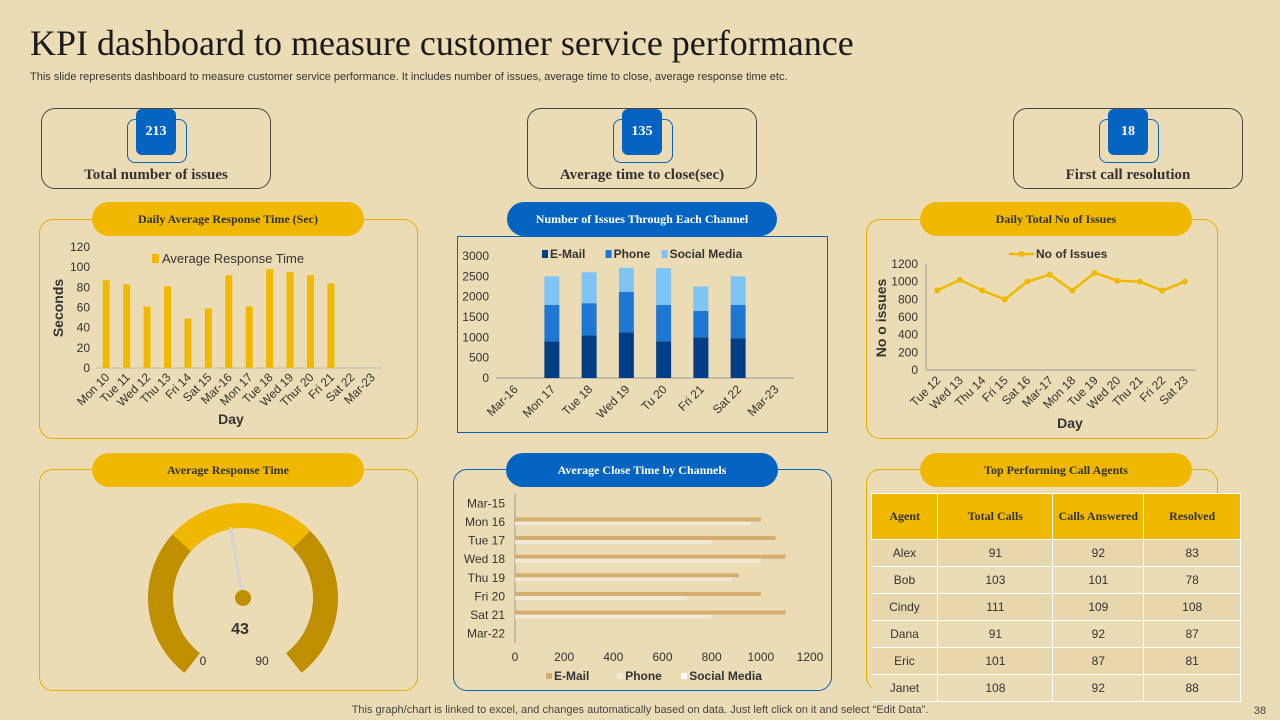 The image size is (1280, 720). What do you see at coordinates (1056, 470) in the screenshot?
I see `agents-title: Top Performing Call Agents` at bounding box center [1056, 470].